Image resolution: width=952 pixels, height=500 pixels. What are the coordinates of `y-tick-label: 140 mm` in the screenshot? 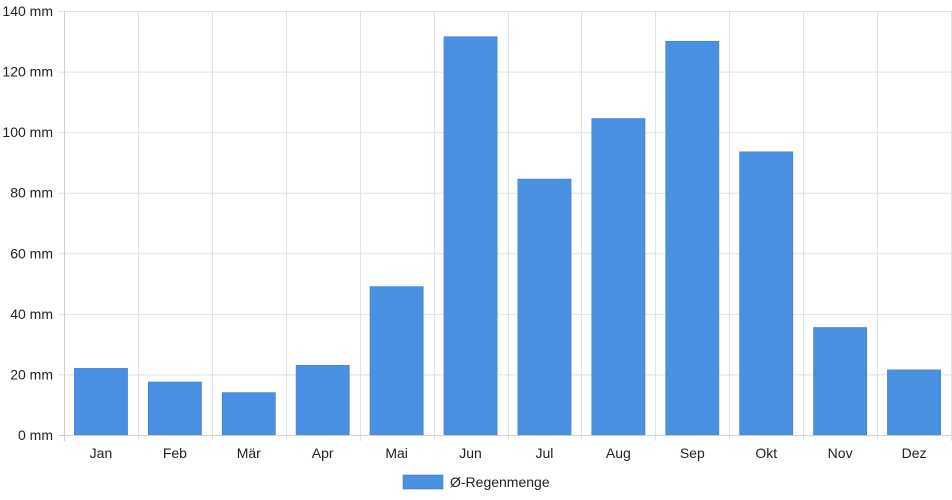 It's located at (27, 11).